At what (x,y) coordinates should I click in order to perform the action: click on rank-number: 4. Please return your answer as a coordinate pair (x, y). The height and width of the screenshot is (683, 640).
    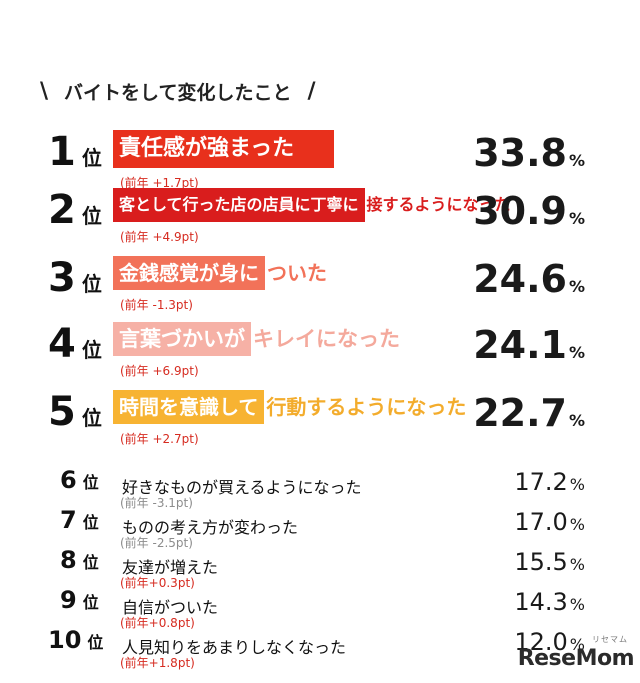
    Looking at the image, I should click on (62, 344).